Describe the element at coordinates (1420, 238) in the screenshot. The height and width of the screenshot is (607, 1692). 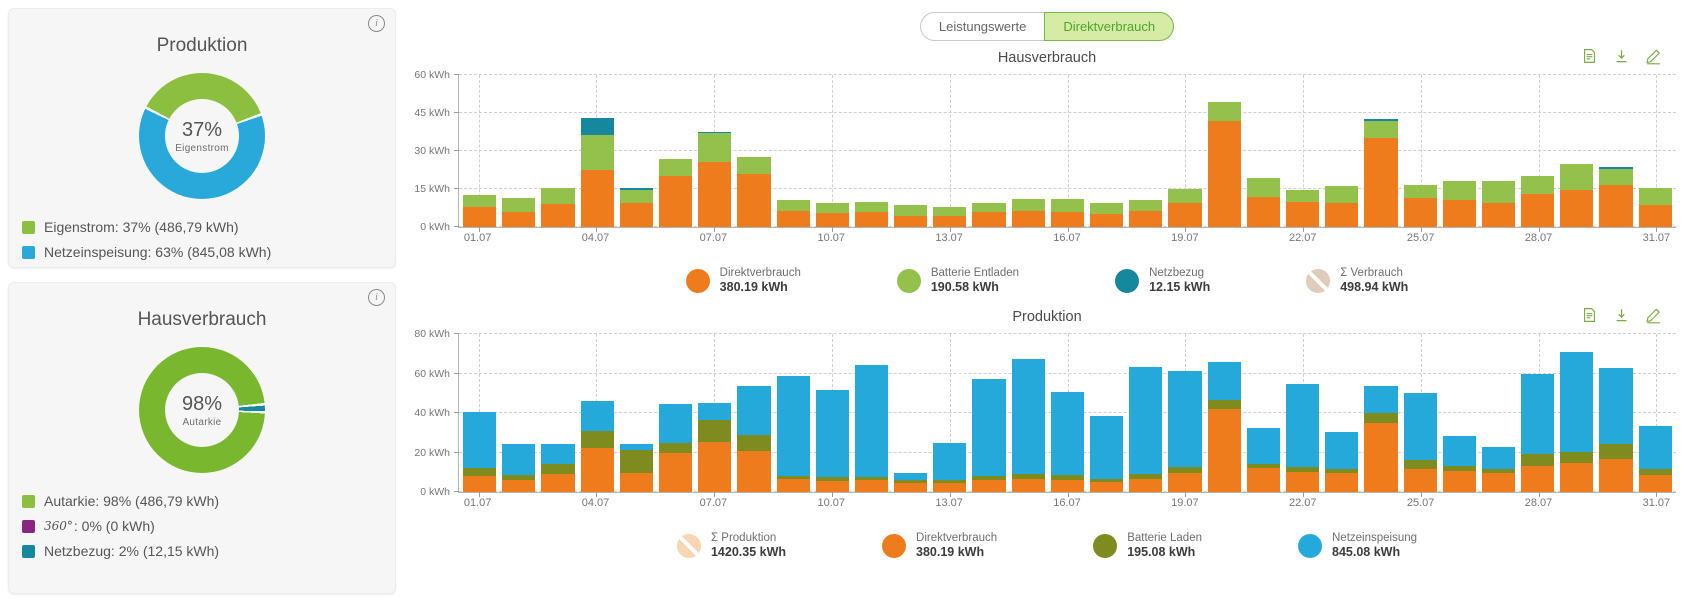
I see `x-axis-label: 25.07` at that location.